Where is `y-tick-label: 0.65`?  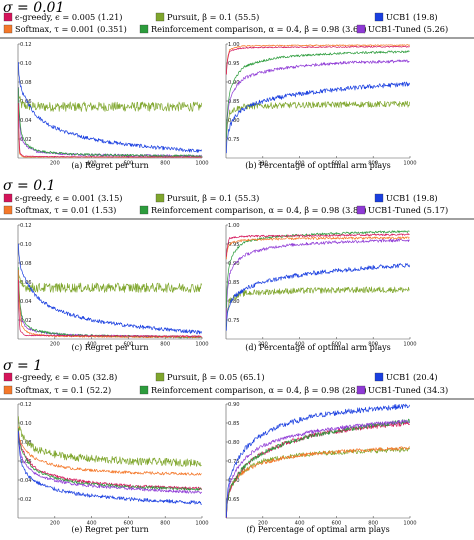 y-tick-label: 0.65 is located at coordinates (234, 500).